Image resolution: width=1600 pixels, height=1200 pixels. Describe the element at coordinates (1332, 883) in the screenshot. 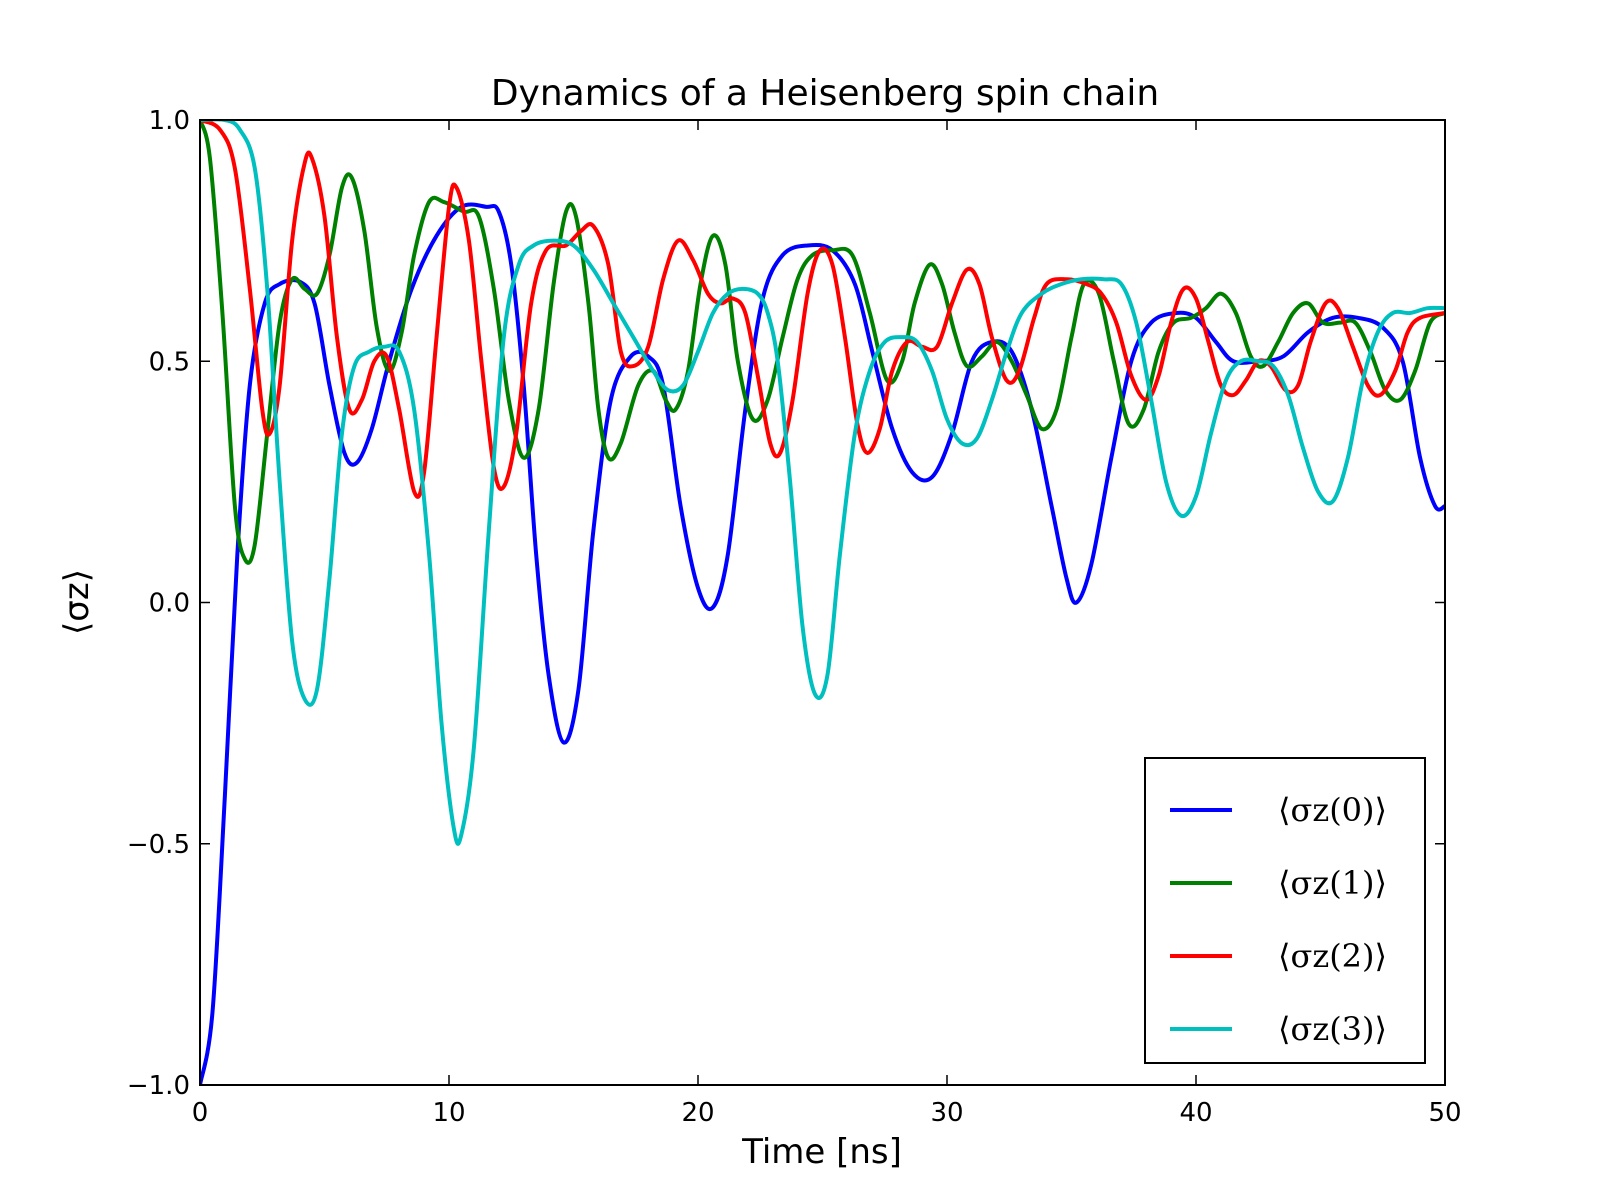

I see `legend-label-1: ⟨σz(1)⟩` at that location.